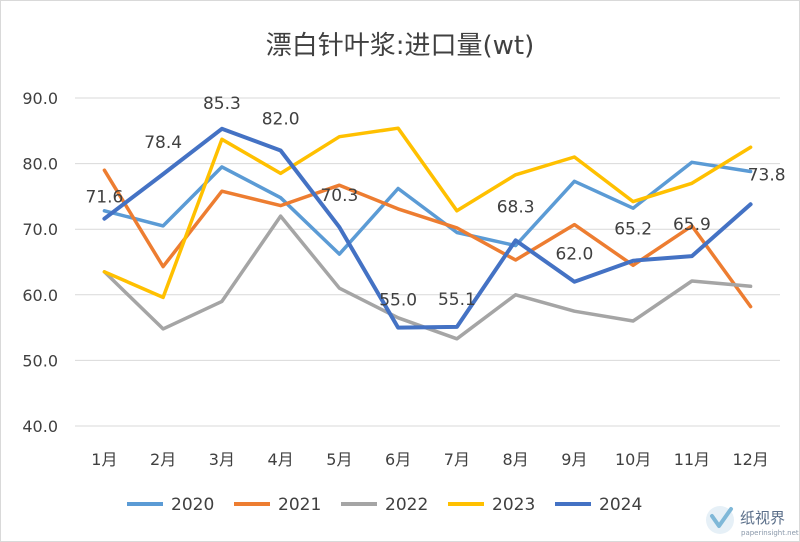 The image size is (800, 542). What do you see at coordinates (281, 119) in the screenshot?
I see `data-label: 82.0` at bounding box center [281, 119].